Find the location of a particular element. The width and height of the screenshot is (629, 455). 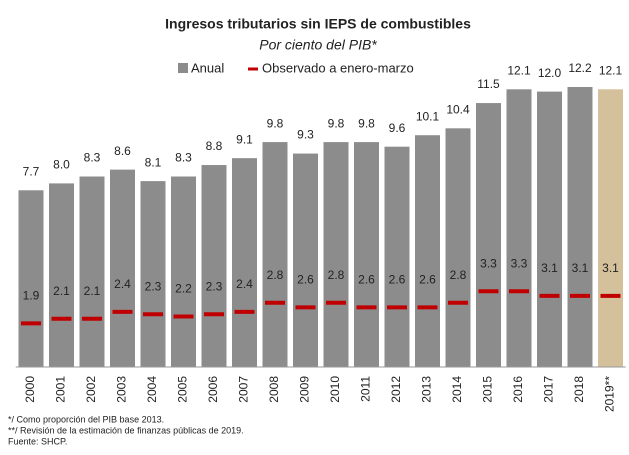

value-label: 7.7 is located at coordinates (31, 171).